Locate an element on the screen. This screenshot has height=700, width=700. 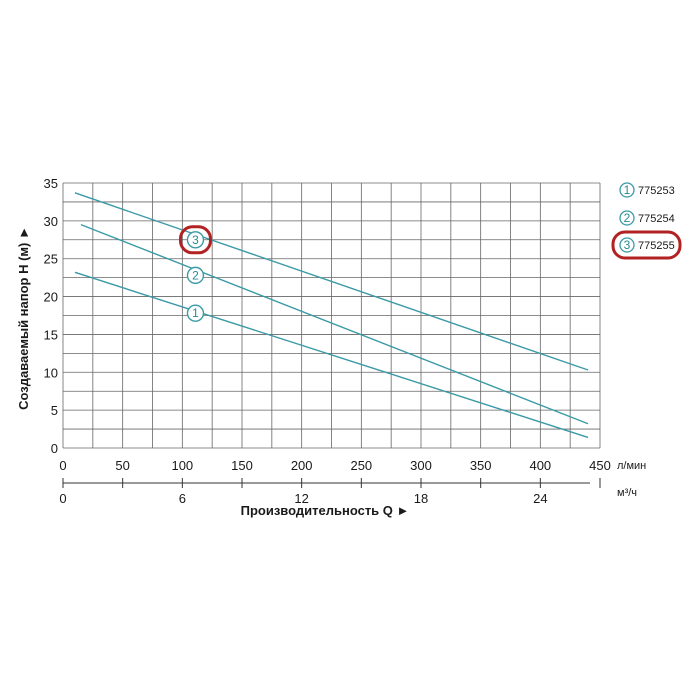
y-tick-label: 0 is located at coordinates (54, 448).